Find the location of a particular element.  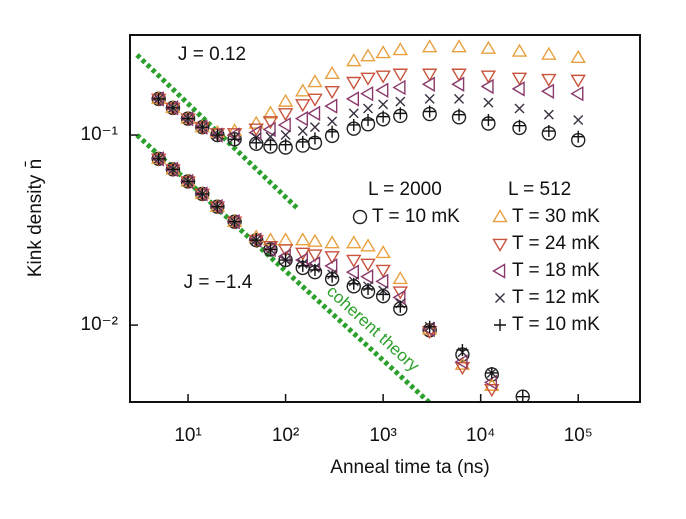

legend-label: T = 24 mK is located at coordinates (556, 243).